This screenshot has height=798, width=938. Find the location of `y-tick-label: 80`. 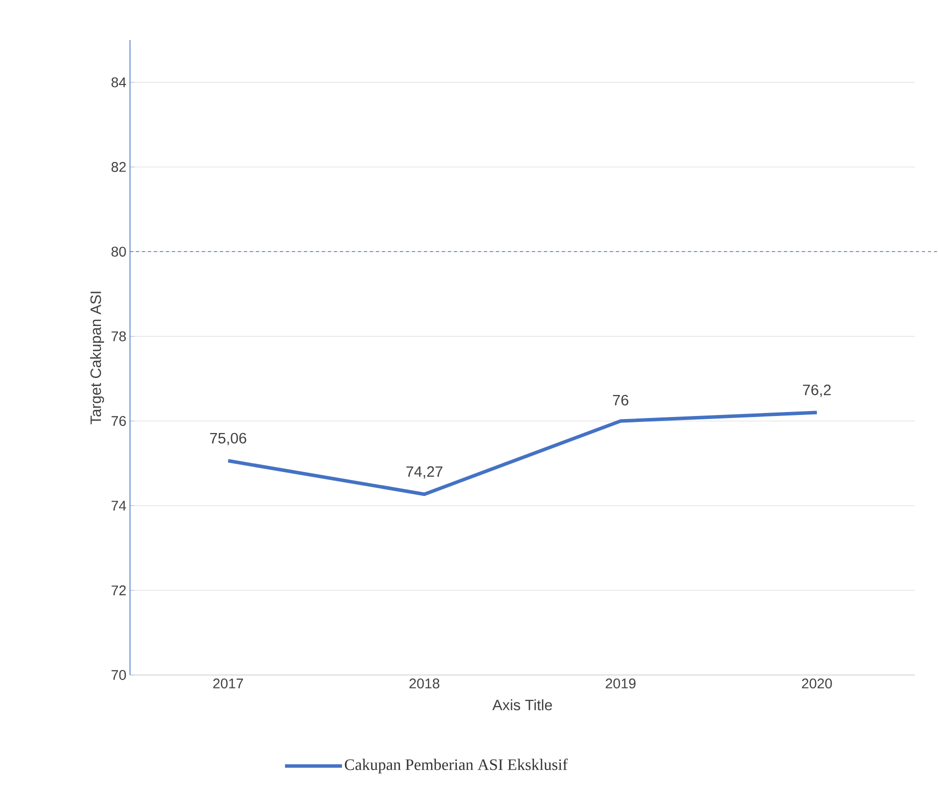

y-tick-label: 80 is located at coordinates (119, 251).